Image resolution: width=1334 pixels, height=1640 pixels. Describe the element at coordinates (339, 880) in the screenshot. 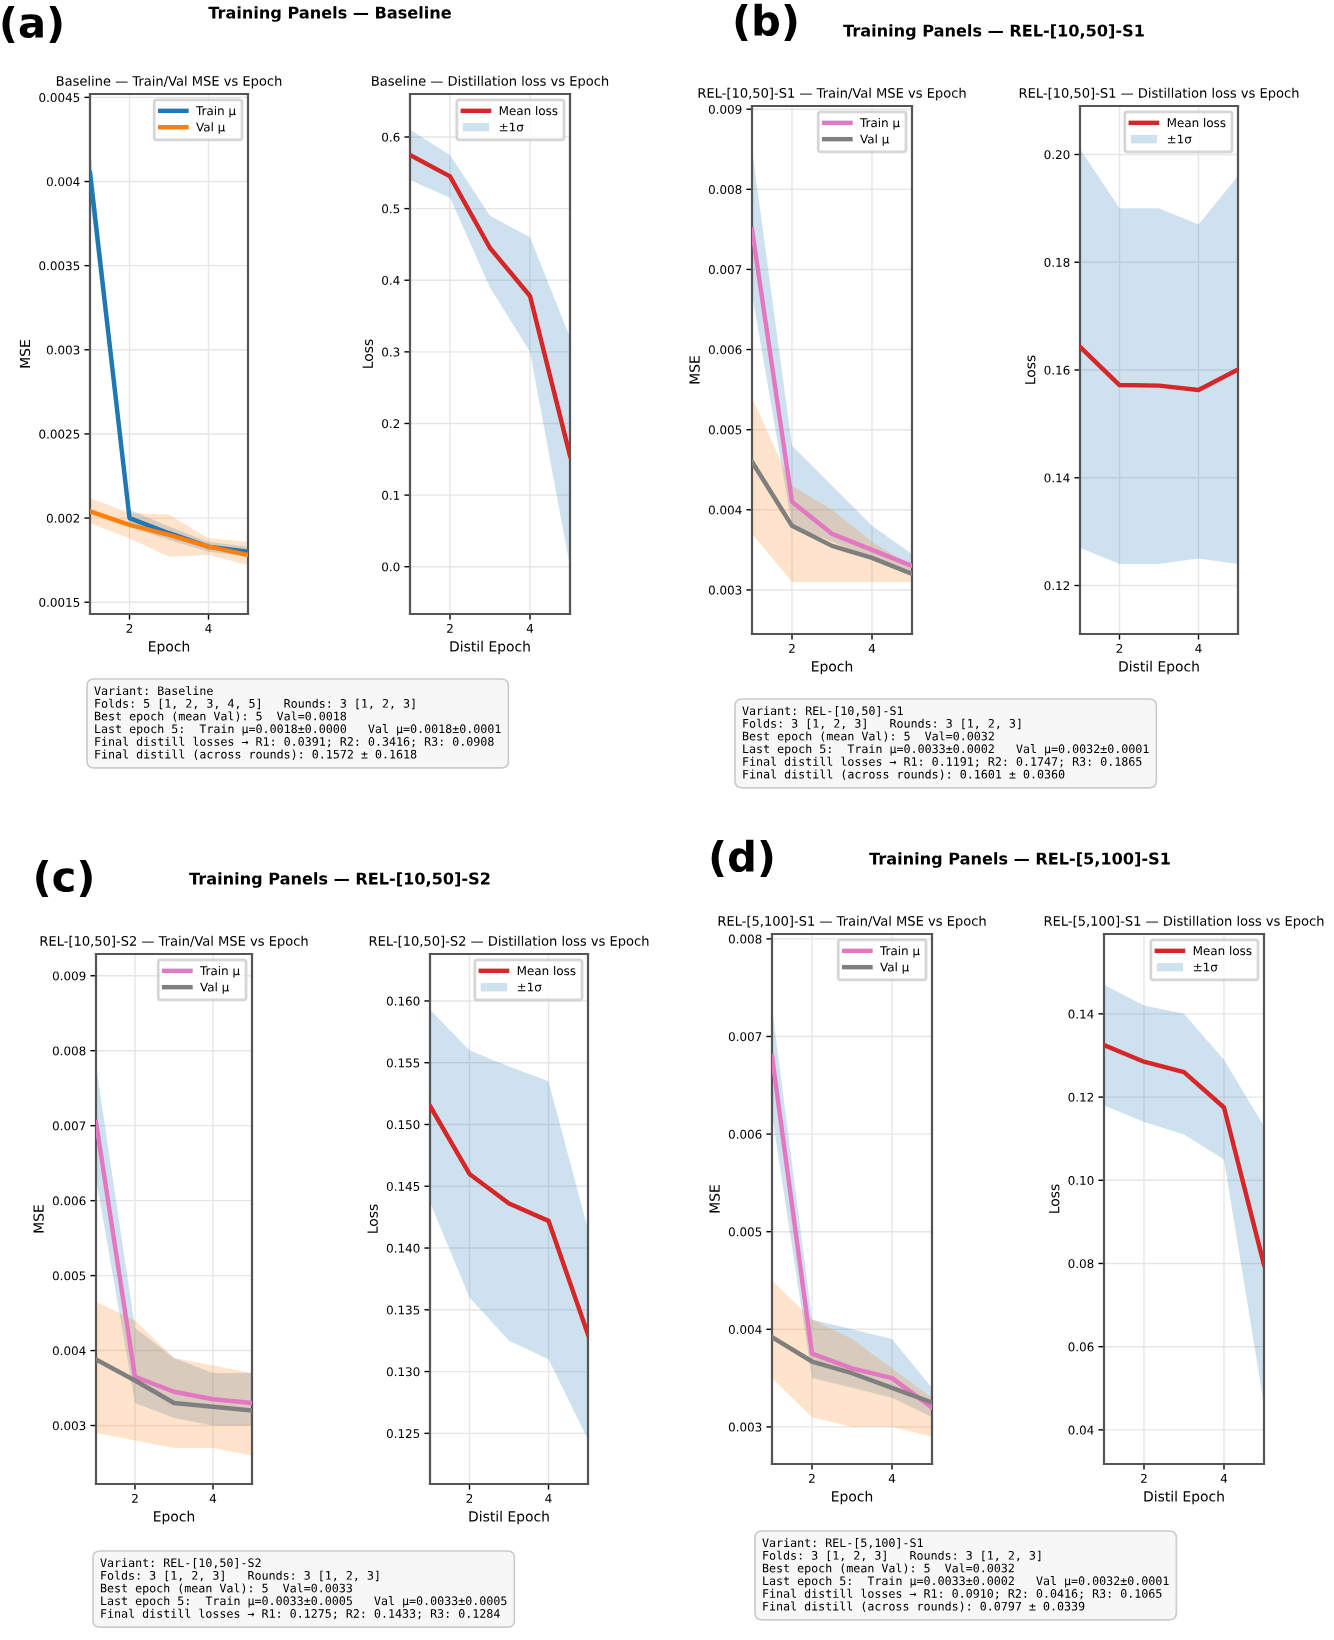

I see `text: Training Panels — REL-[10,50]-S2` at that location.